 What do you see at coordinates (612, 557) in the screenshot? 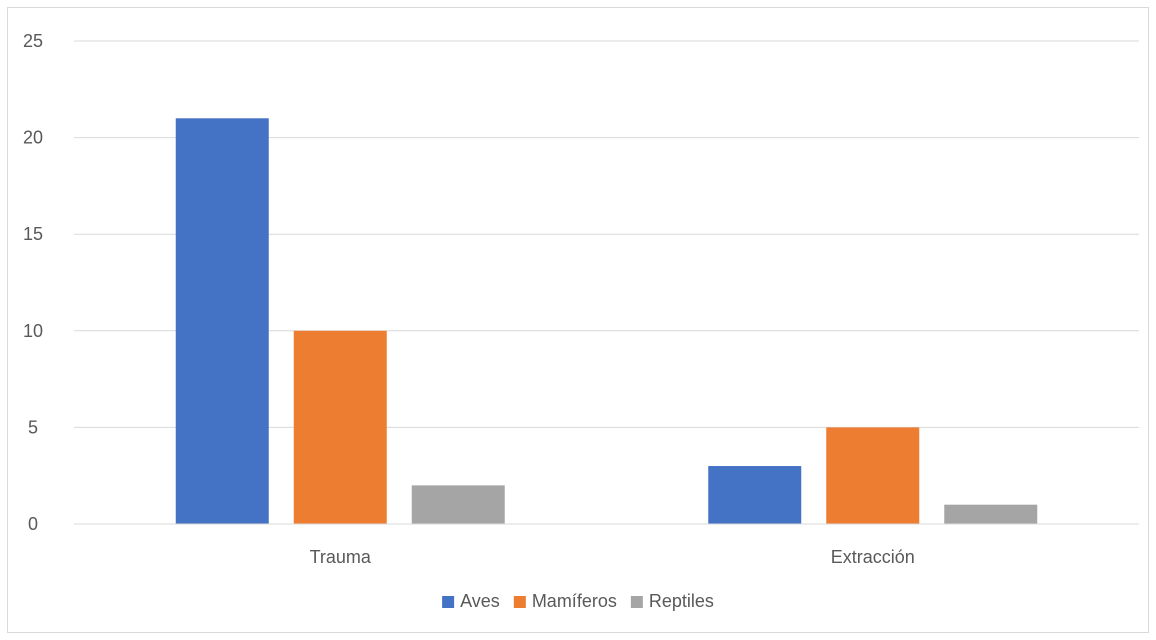
I see `x-axis-categories: Trauma Extracción` at bounding box center [612, 557].